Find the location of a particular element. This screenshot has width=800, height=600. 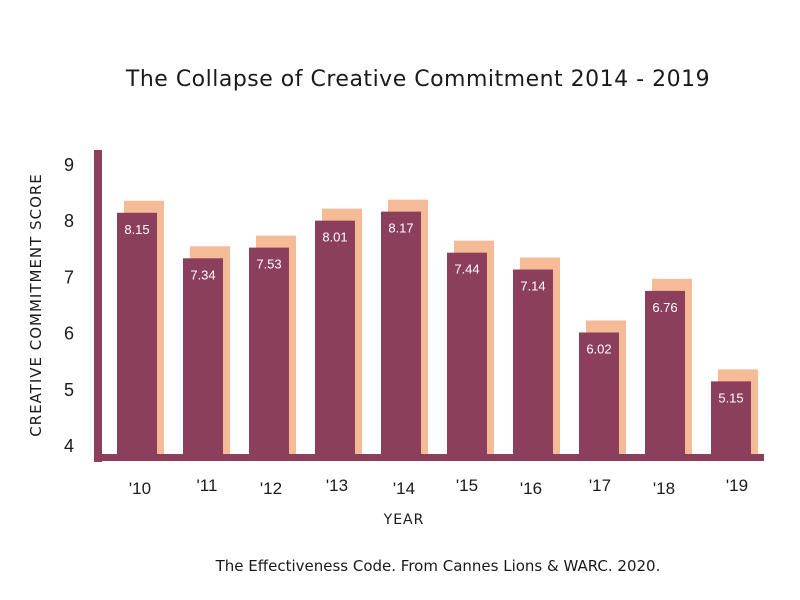

bar-value-label: 7.53 is located at coordinates (268, 264).